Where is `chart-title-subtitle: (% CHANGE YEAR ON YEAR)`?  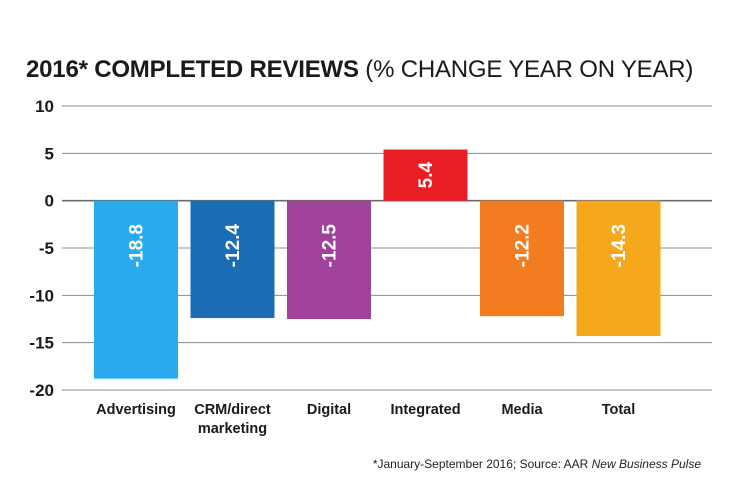
chart-title-subtitle: (% CHANGE YEAR ON YEAR) is located at coordinates (529, 69).